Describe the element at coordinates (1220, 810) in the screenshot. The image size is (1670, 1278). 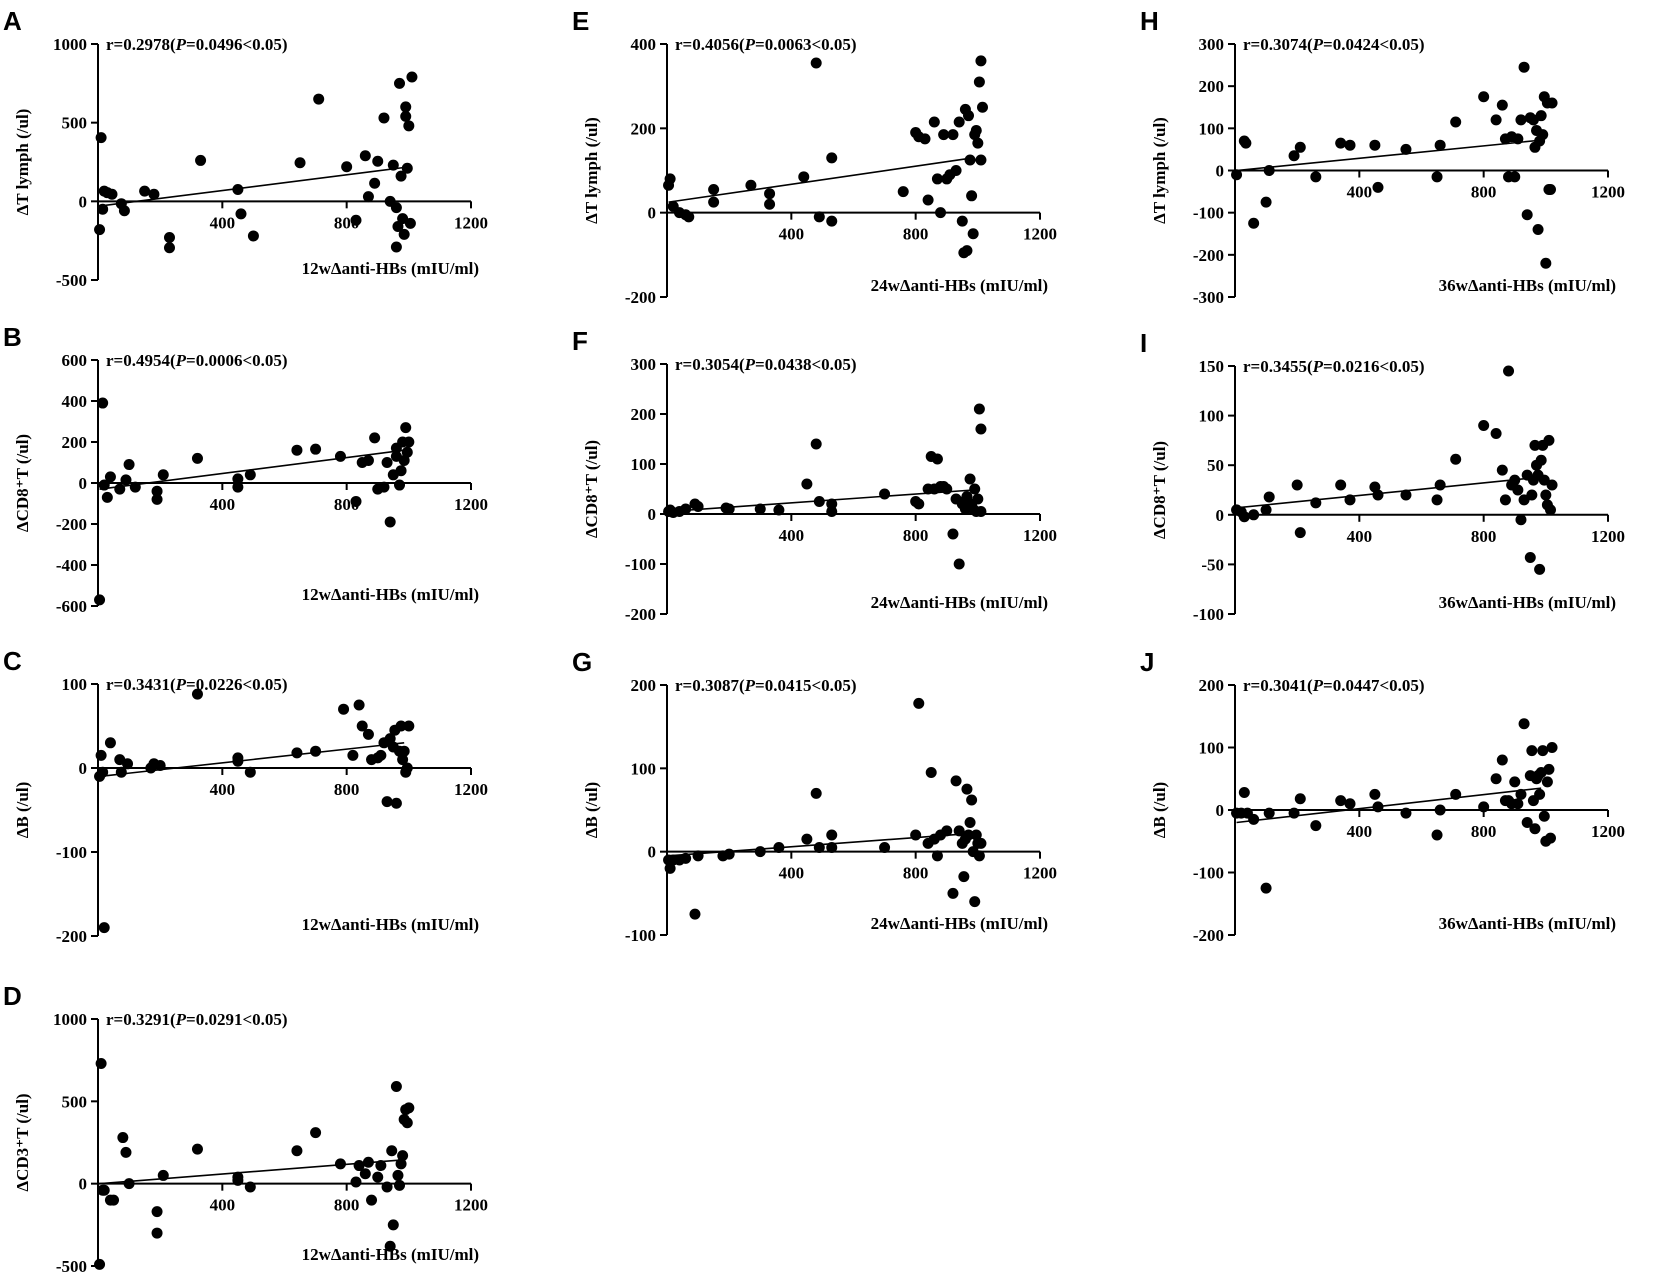
I see `panel-j-y-tick-label: 0` at that location.